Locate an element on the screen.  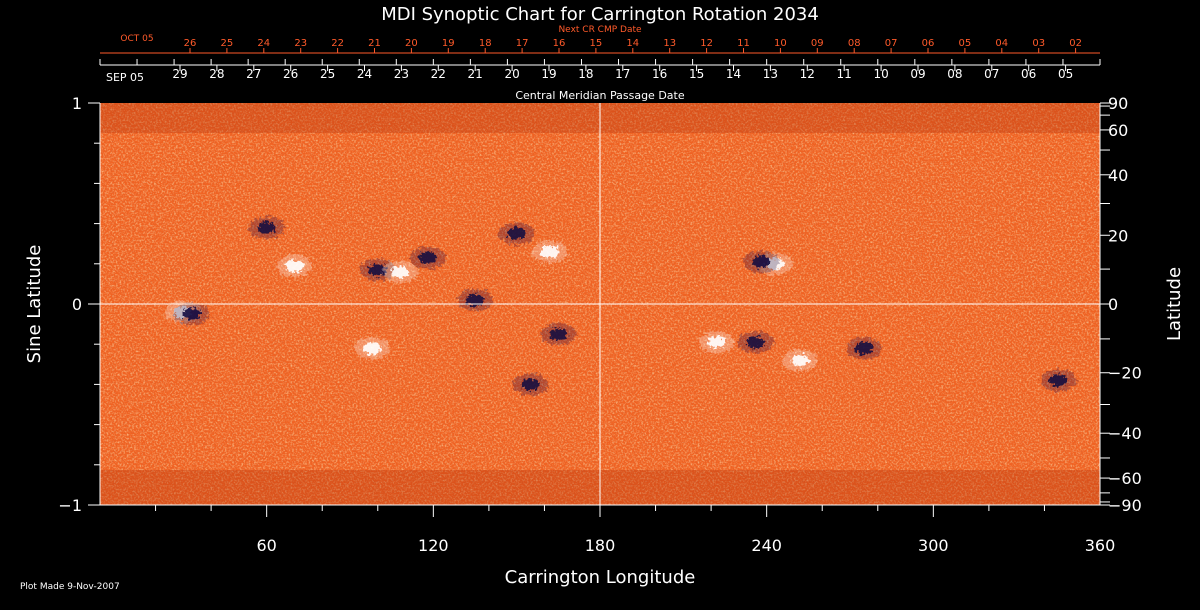
cmp-date-label: 16 is located at coordinates (659, 74).